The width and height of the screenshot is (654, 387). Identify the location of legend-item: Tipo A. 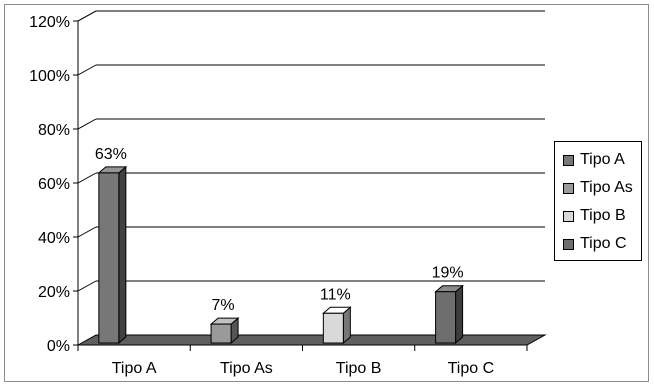
(594, 160).